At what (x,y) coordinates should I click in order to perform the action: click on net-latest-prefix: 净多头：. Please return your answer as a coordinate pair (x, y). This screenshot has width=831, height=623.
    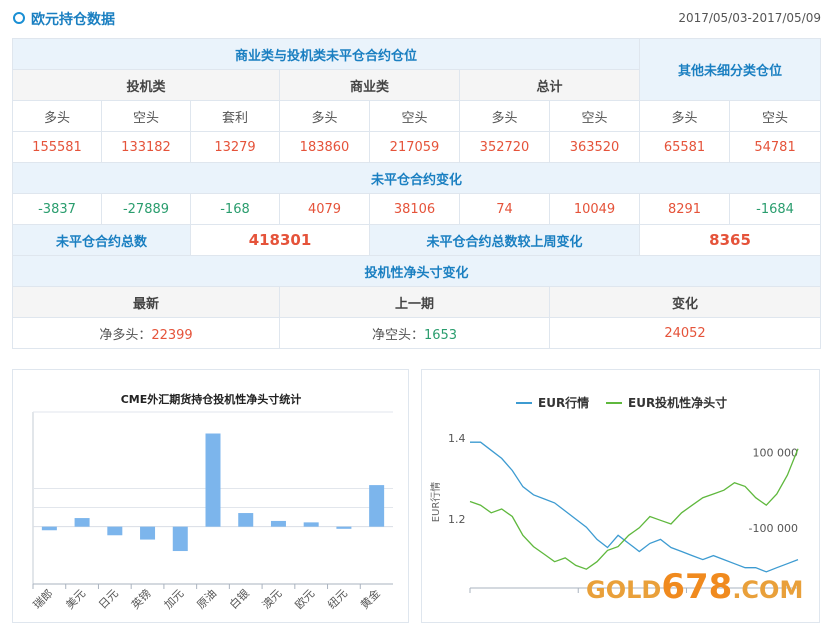
    Looking at the image, I should click on (125, 335).